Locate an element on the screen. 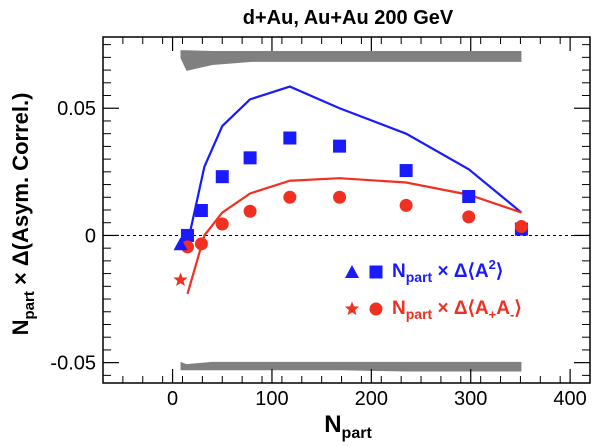  legend-marker-square is located at coordinates (376, 272).